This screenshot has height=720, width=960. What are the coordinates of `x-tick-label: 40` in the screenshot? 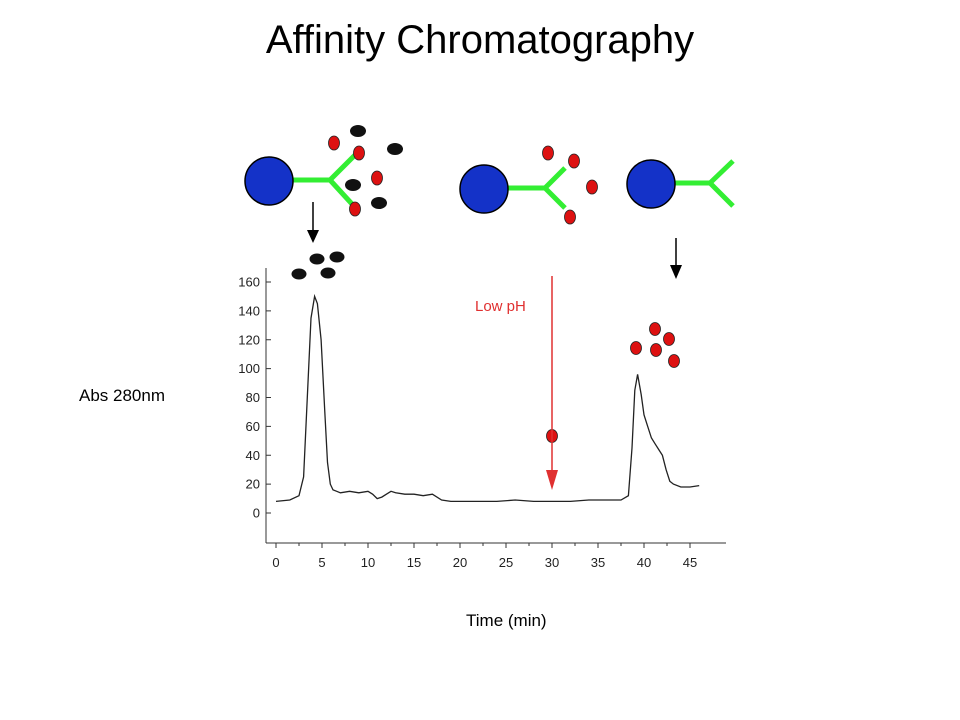 It's located at (644, 562).